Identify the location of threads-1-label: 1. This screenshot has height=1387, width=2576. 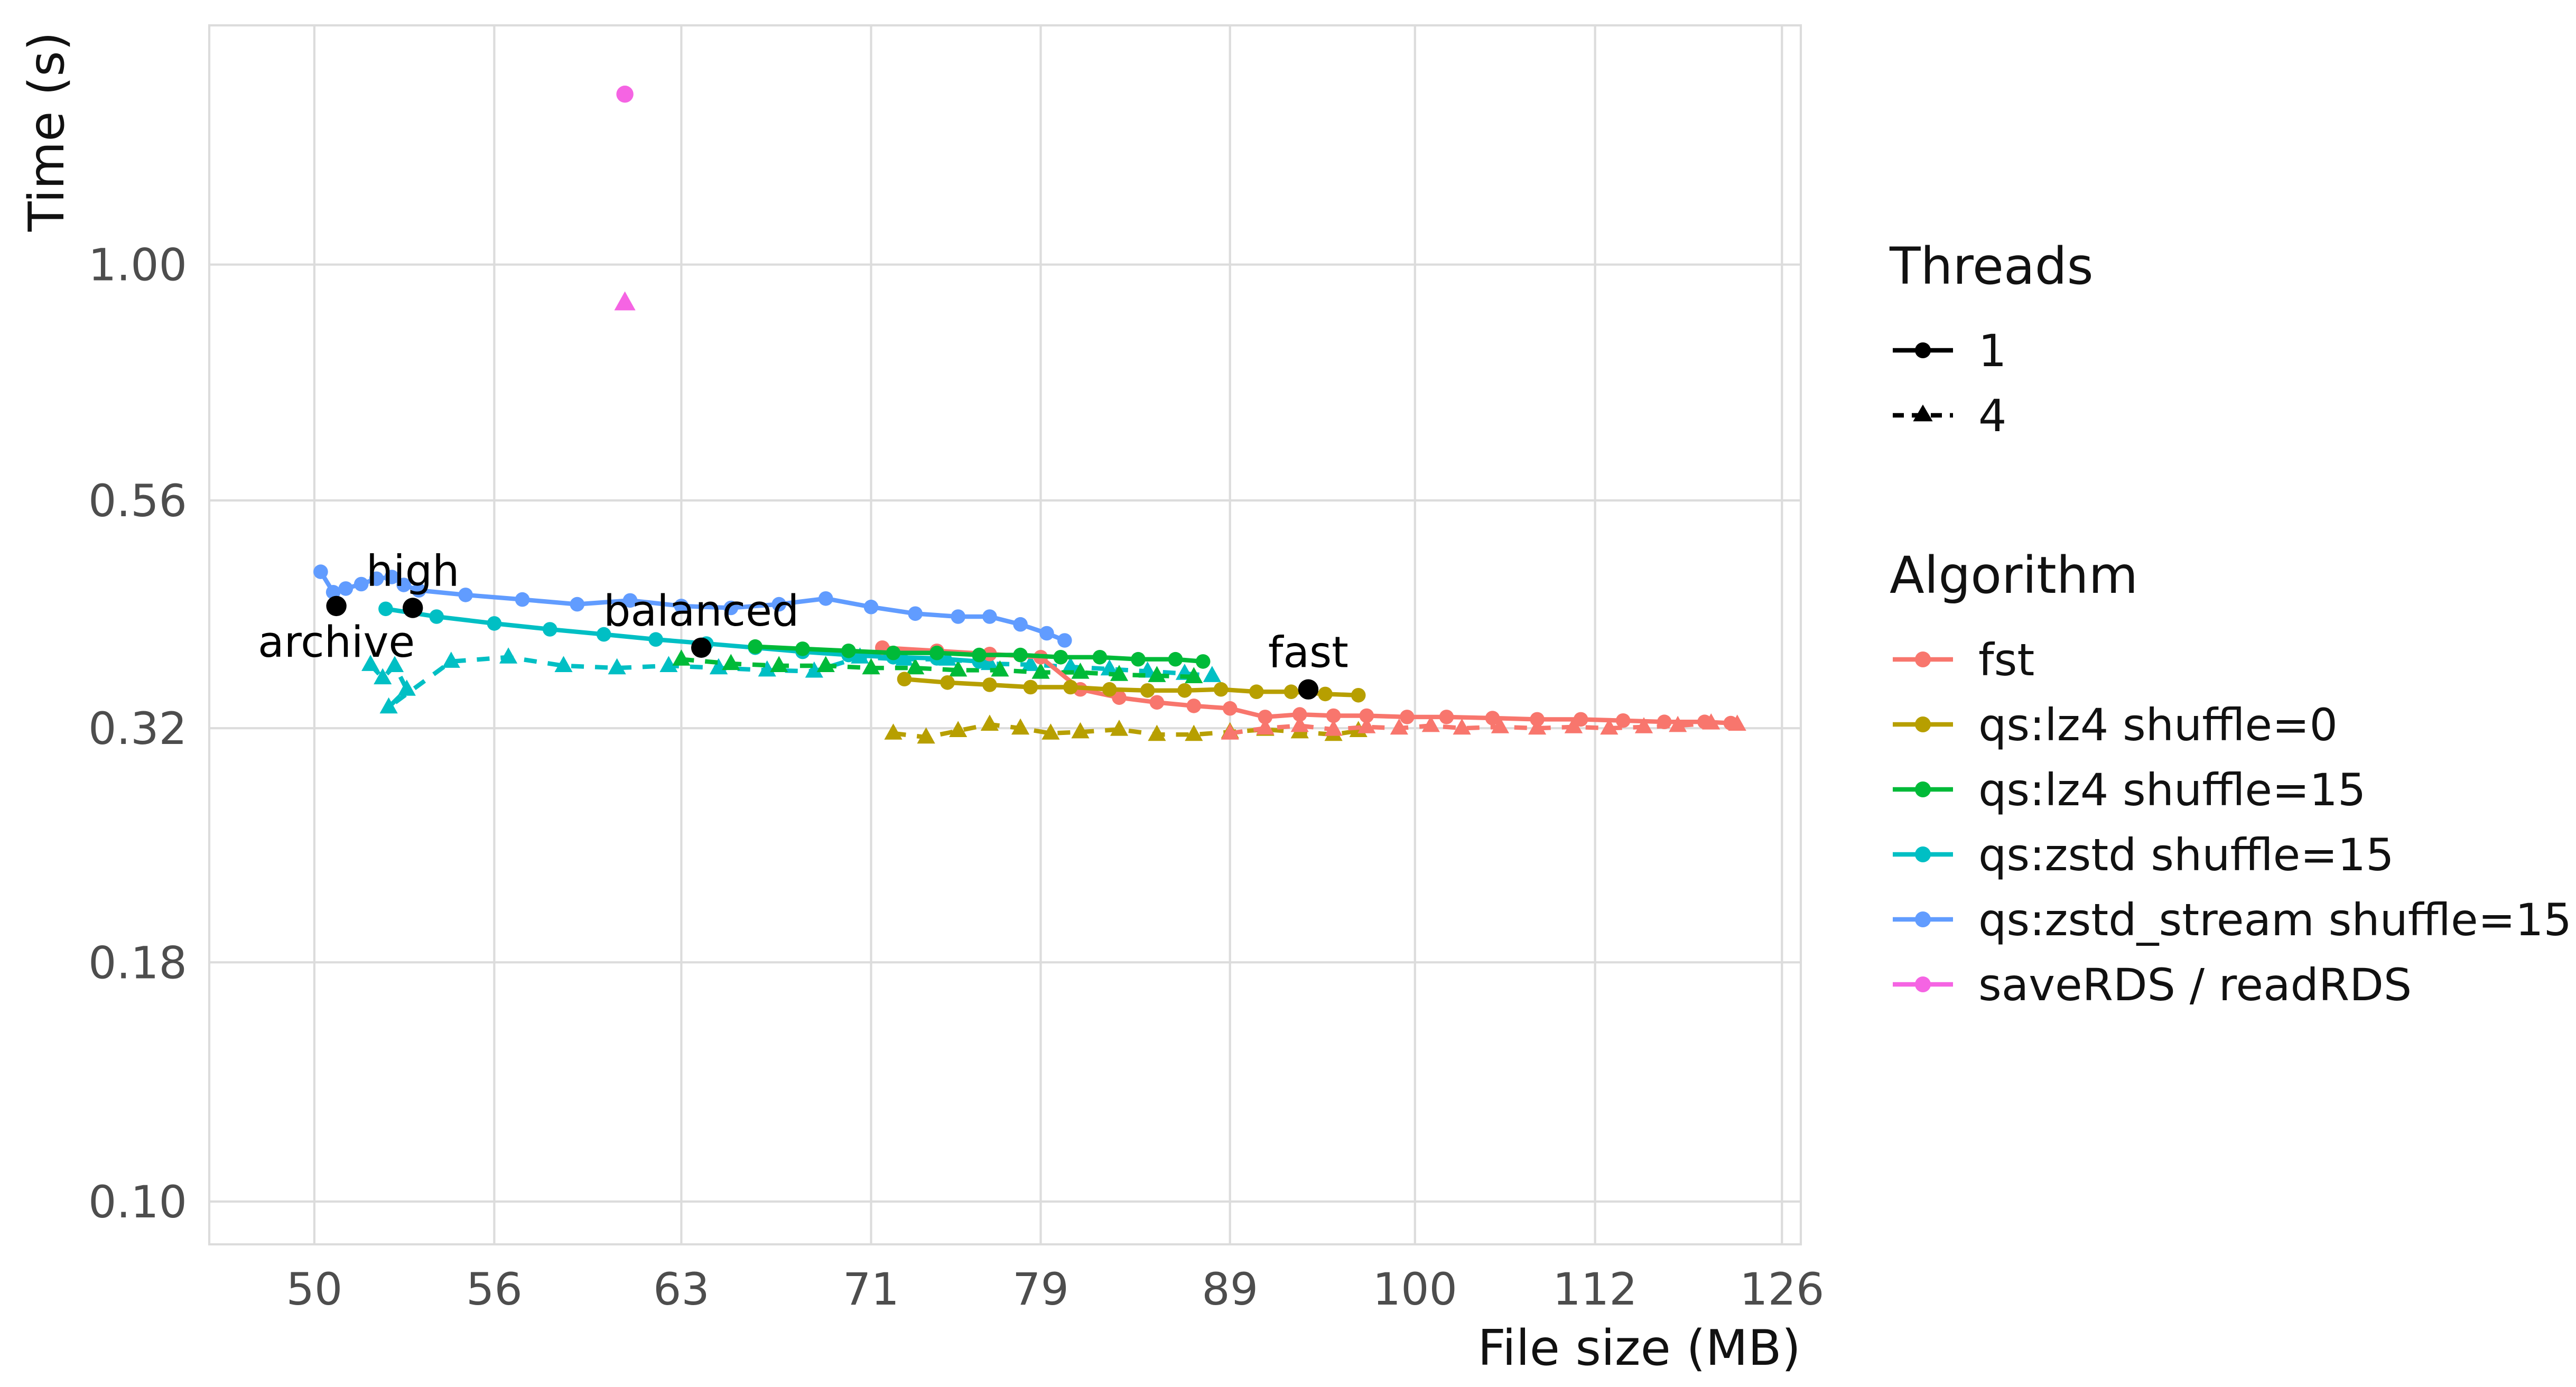
(1992, 351).